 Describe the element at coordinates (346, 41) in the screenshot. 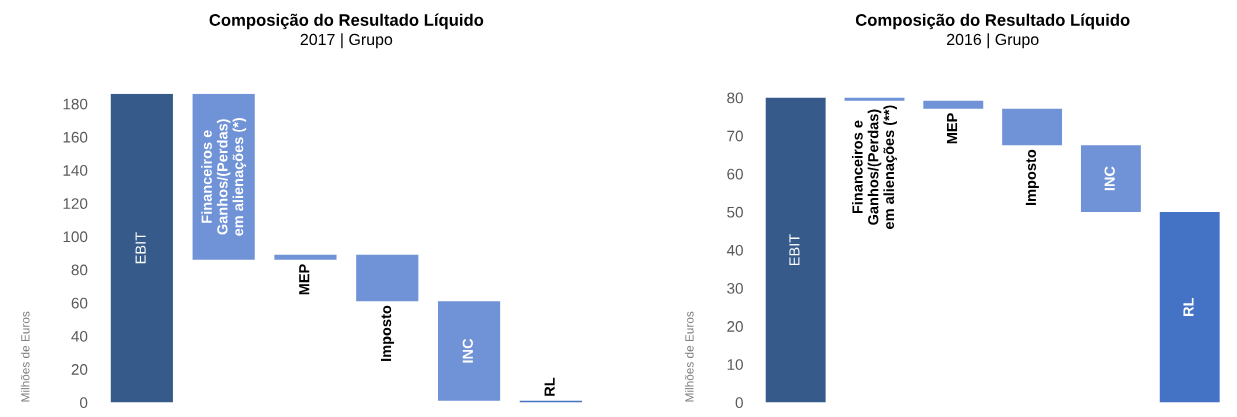

I see `chart-subtitle: 2017 | Grupo` at that location.